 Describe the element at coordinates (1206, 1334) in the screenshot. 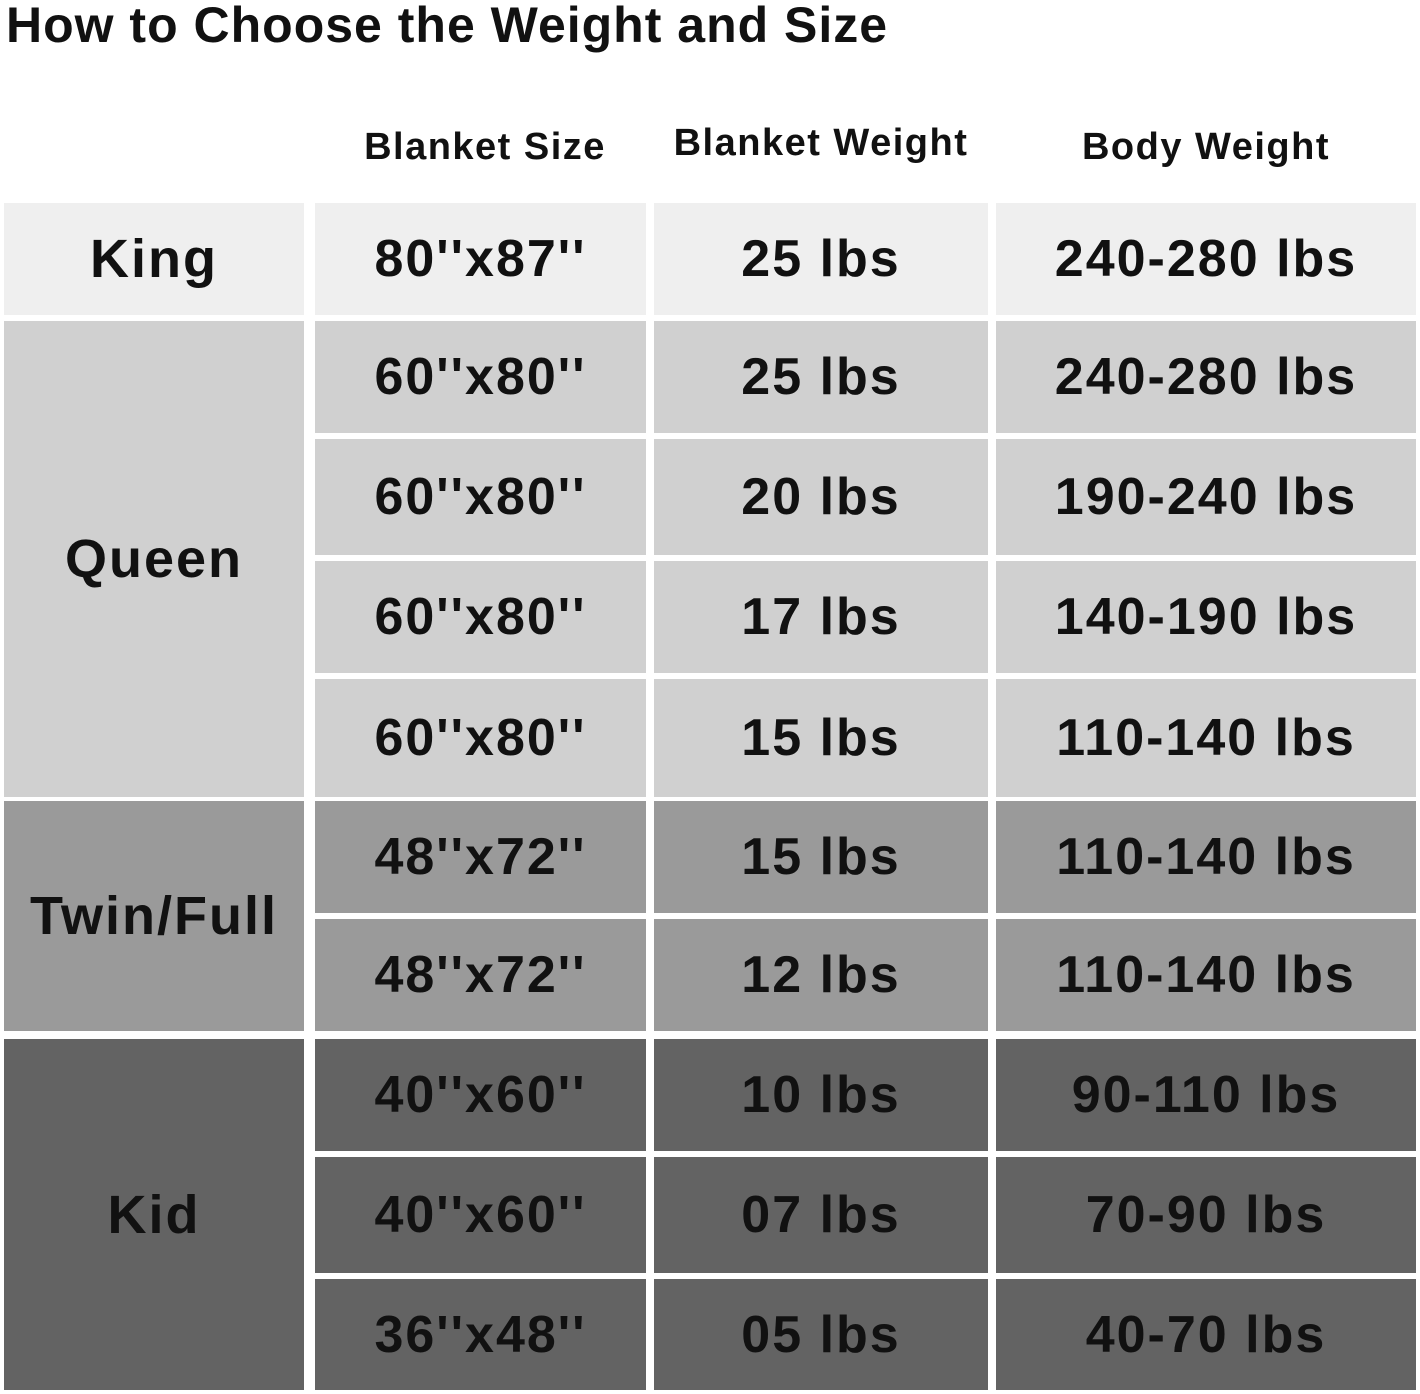

I see `body-weight-cell: 40-70 lbs` at that location.